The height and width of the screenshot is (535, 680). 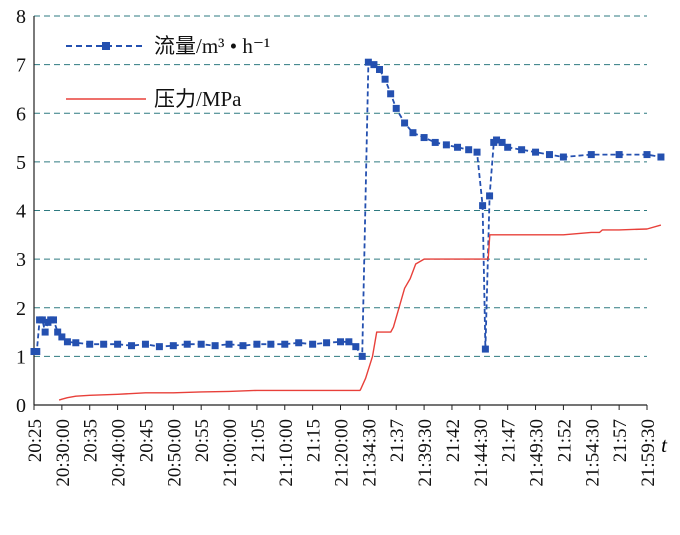 What do you see at coordinates (91, 440) in the screenshot?
I see `x-tick-label: 20:35` at bounding box center [91, 440].